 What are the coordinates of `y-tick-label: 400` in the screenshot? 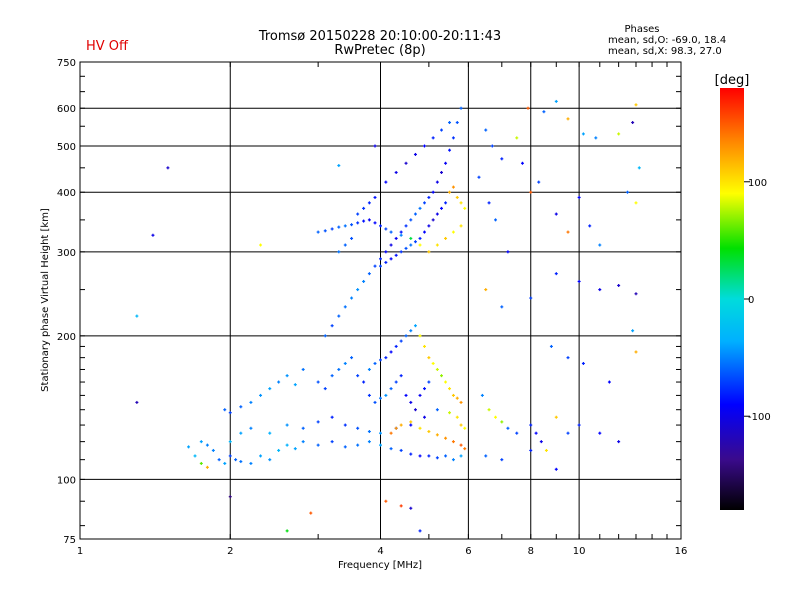 It's located at (66, 193).